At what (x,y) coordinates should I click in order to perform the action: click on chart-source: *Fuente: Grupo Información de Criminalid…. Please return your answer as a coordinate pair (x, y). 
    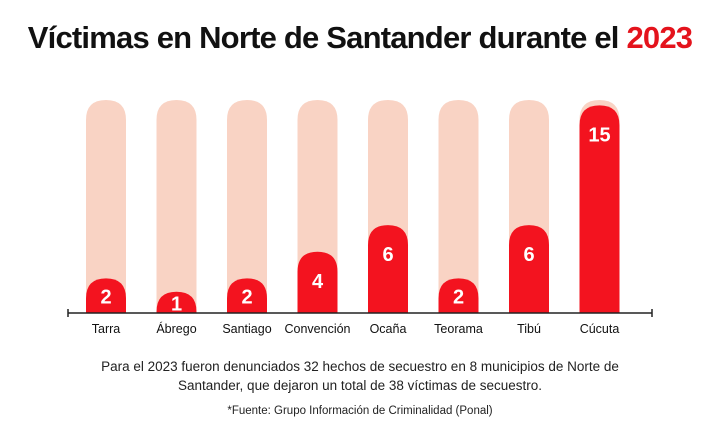
    Looking at the image, I should click on (360, 411).